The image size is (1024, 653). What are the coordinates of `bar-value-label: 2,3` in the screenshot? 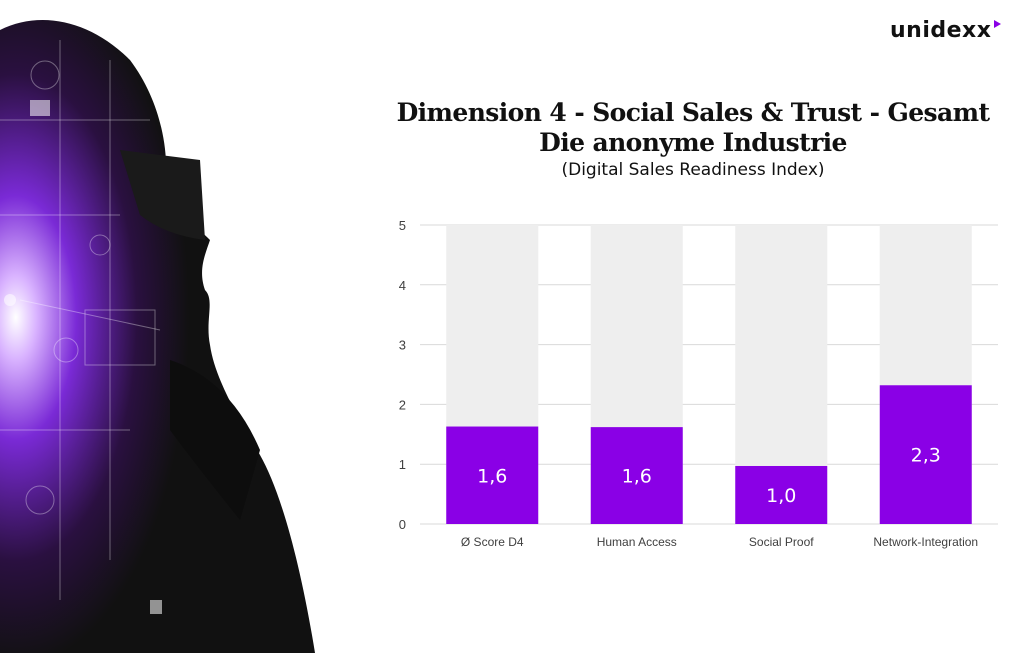 It's located at (926, 456).